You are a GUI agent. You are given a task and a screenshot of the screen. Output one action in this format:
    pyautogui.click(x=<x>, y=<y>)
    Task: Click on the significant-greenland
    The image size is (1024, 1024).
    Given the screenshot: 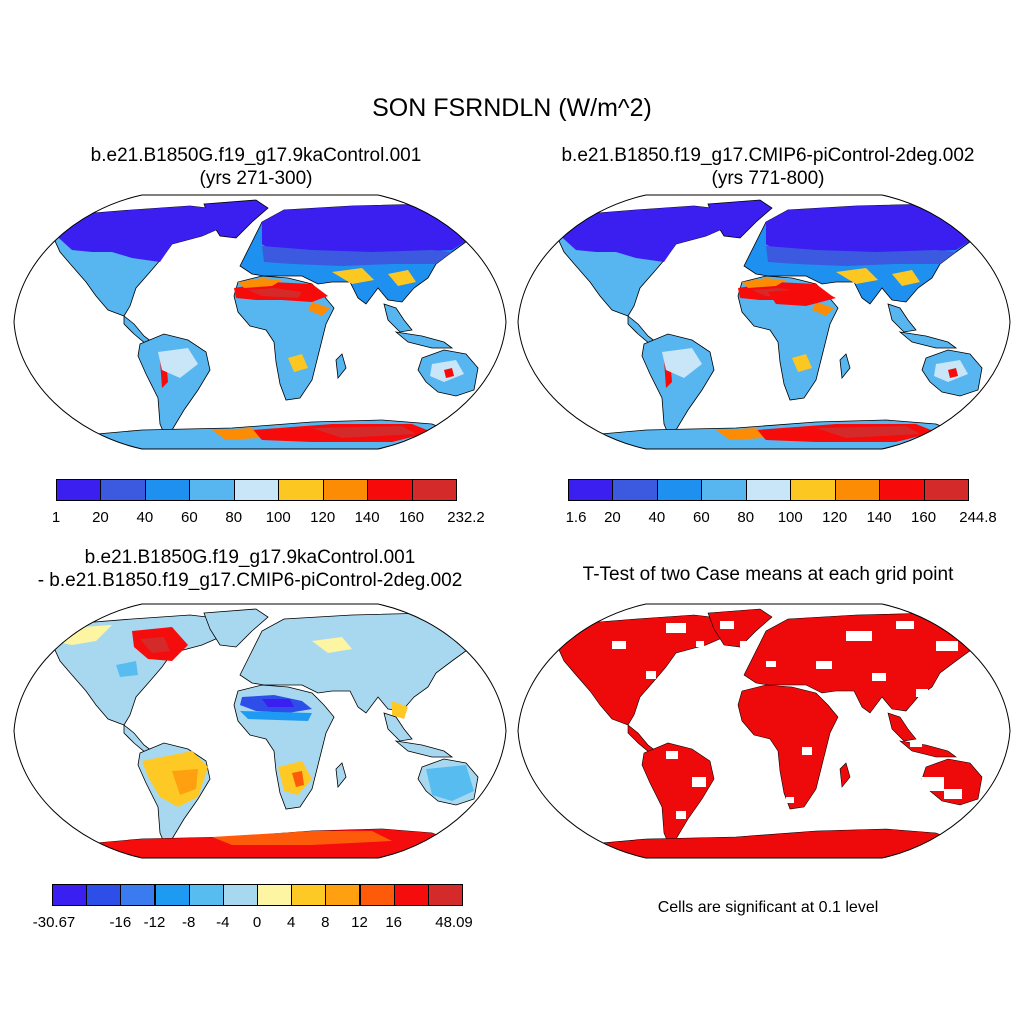 What is the action you would take?
    pyautogui.click(x=740, y=628)
    